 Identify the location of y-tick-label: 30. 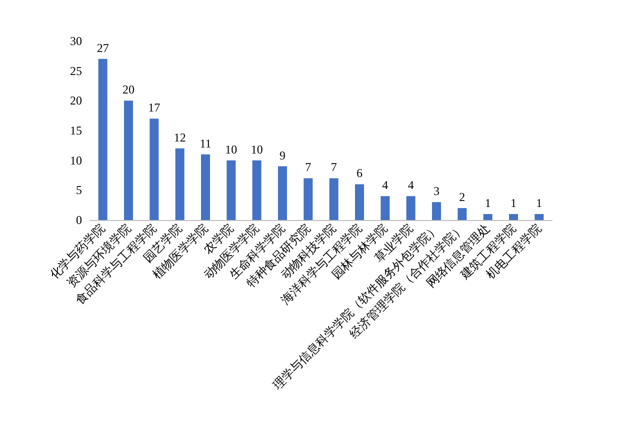
(76, 41).